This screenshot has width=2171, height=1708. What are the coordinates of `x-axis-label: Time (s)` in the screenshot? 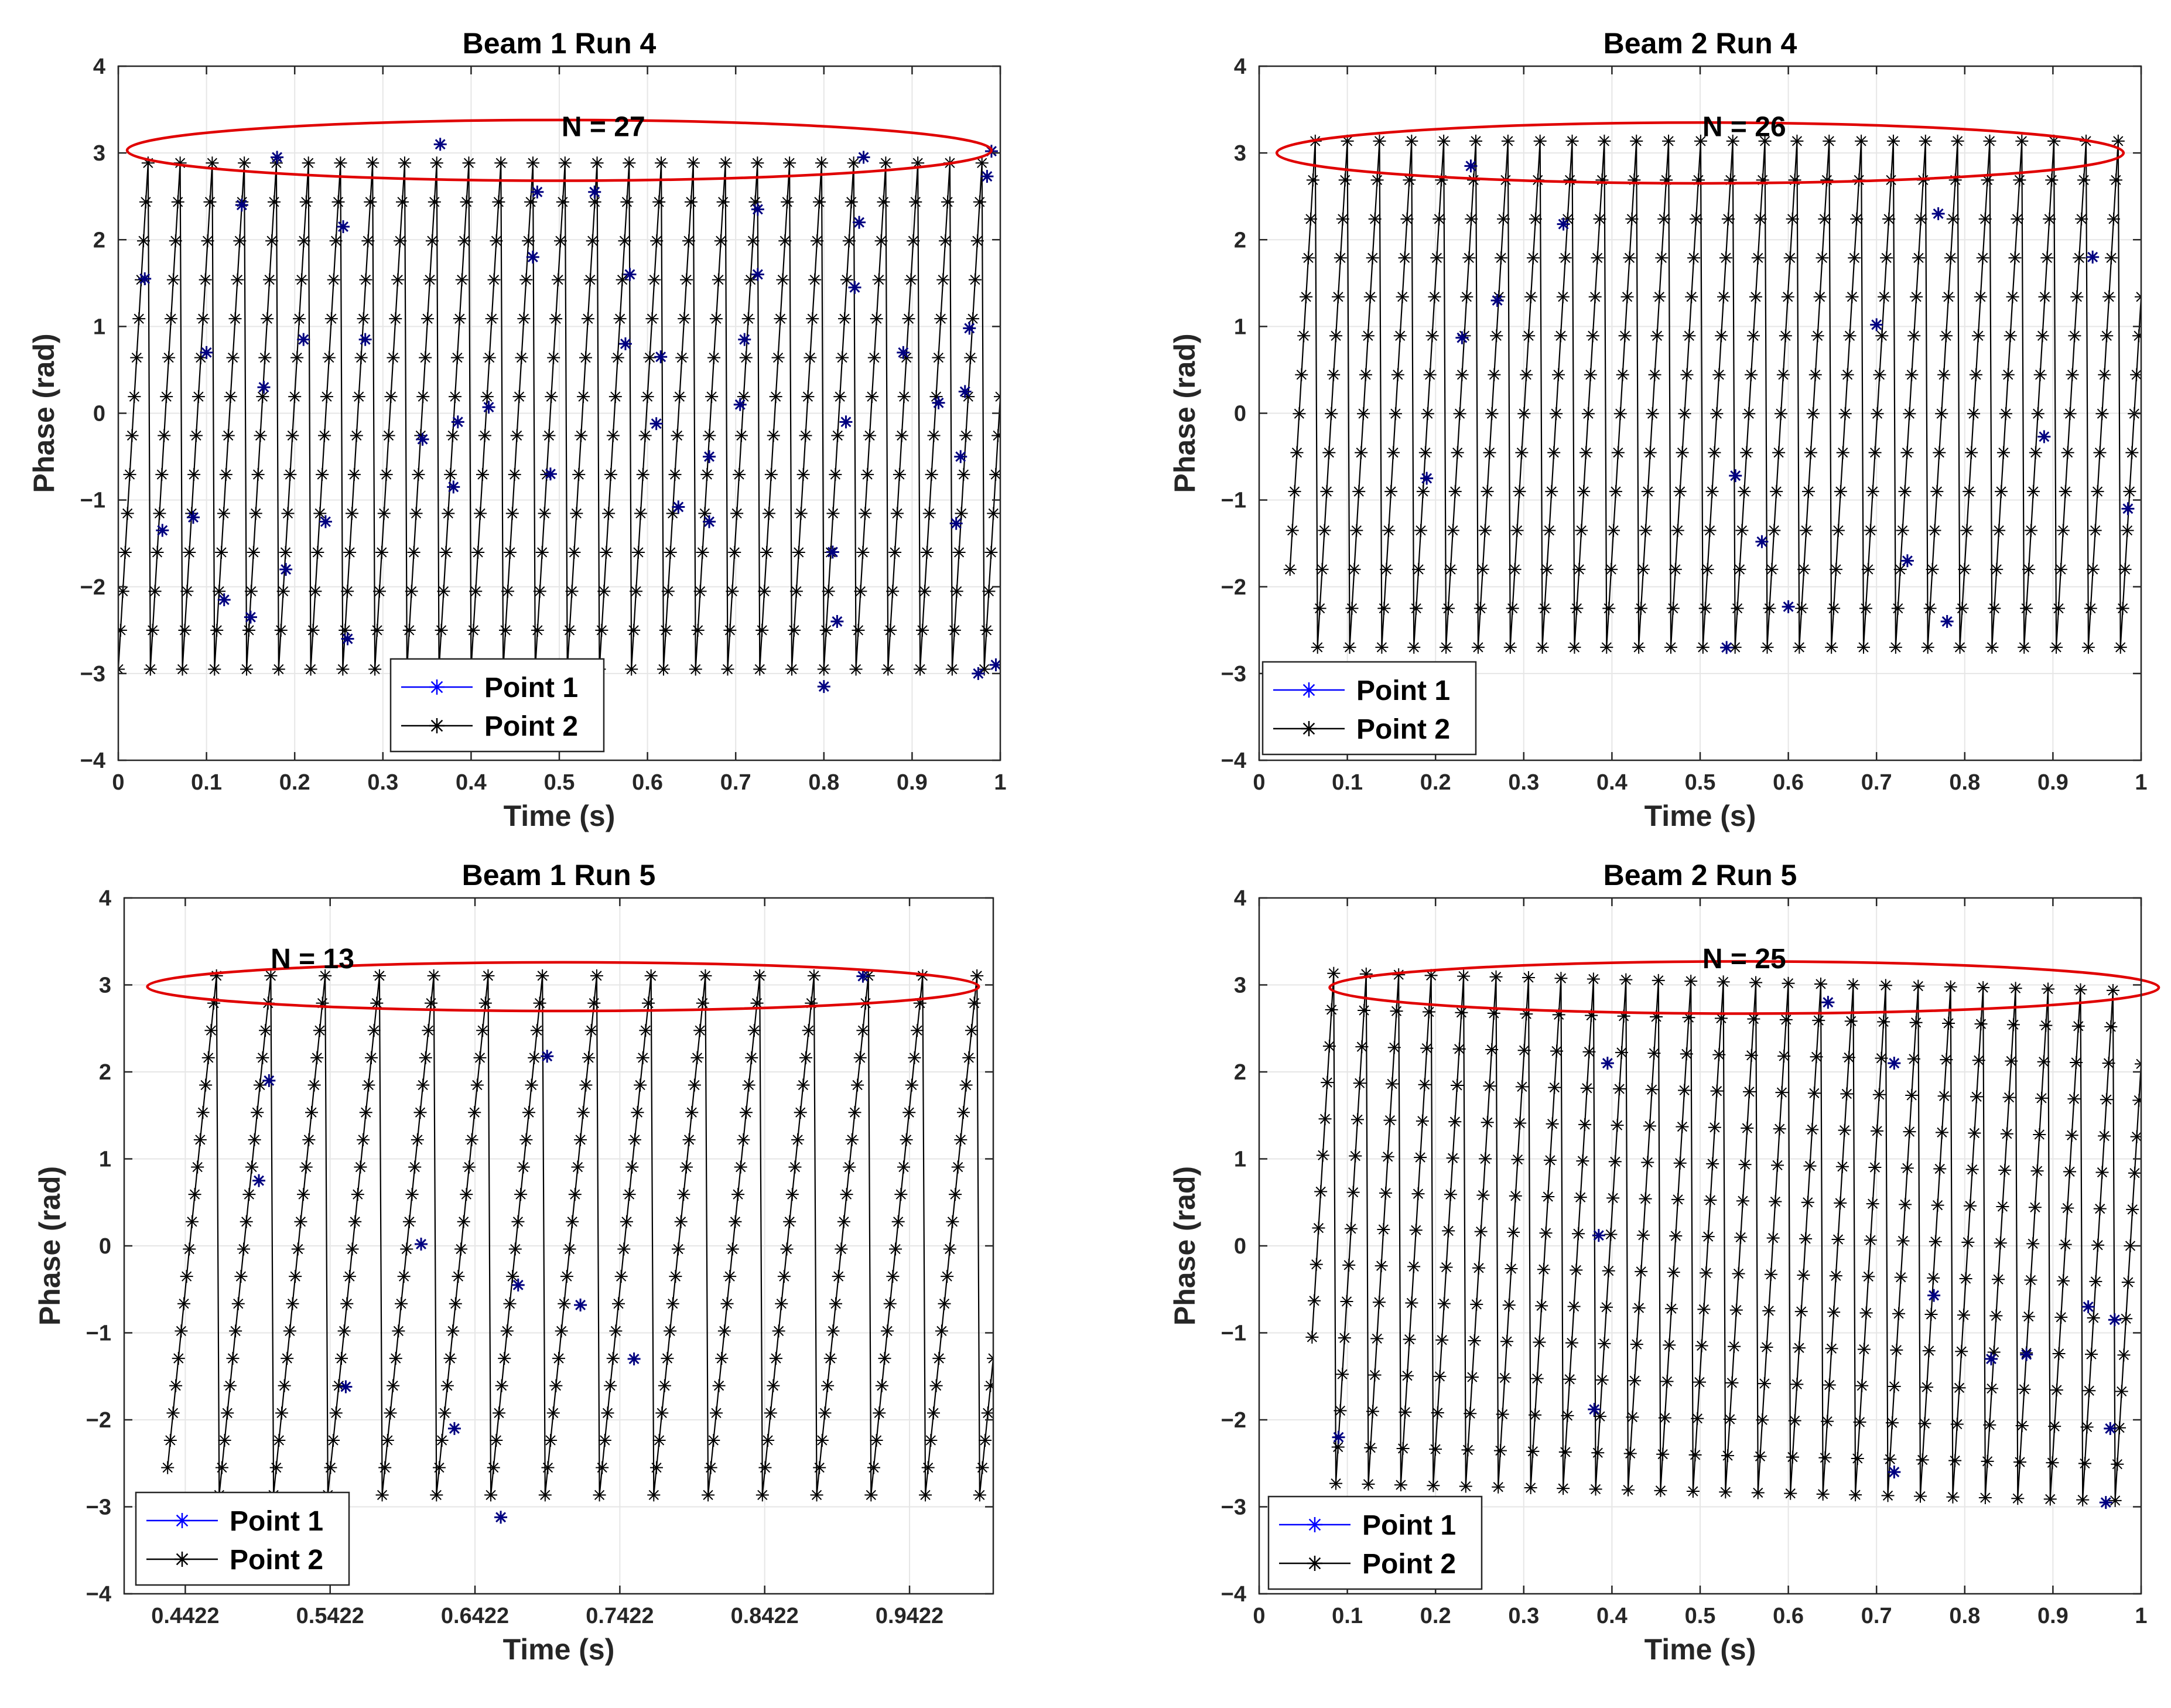 It's located at (1700, 816).